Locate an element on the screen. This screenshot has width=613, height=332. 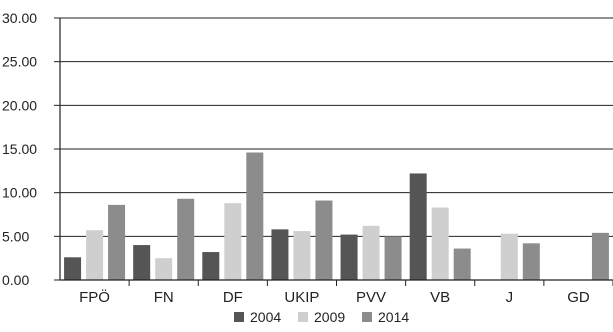
x-category-label: FN is located at coordinates (164, 297).